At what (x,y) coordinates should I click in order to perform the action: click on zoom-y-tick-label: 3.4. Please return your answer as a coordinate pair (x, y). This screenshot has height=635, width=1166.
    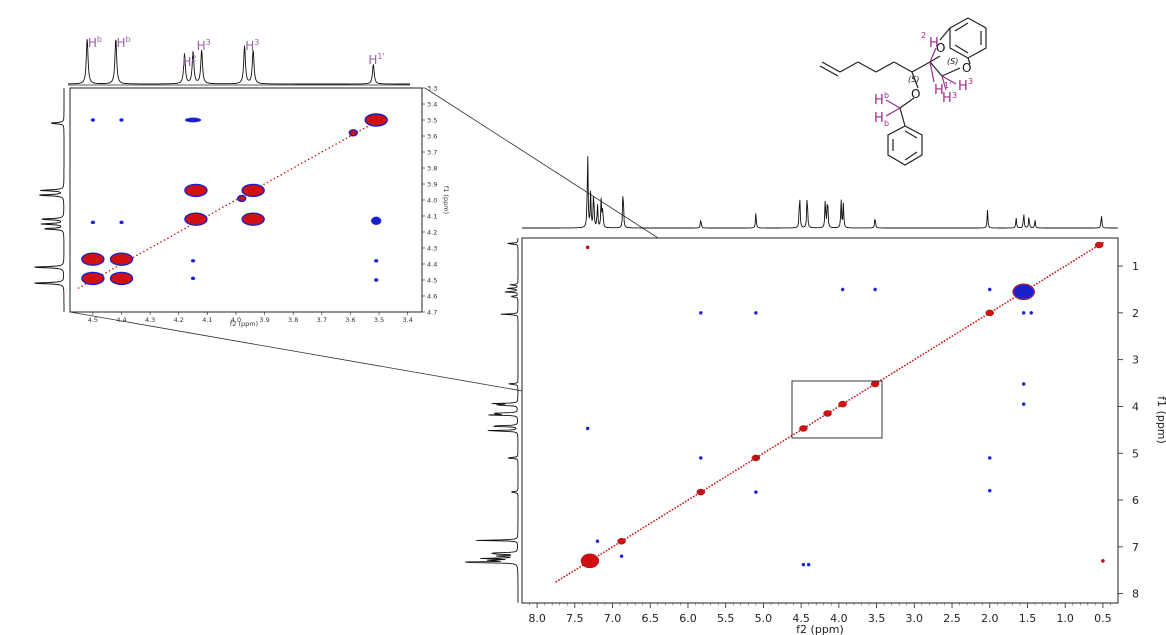
    Looking at the image, I should click on (432, 105).